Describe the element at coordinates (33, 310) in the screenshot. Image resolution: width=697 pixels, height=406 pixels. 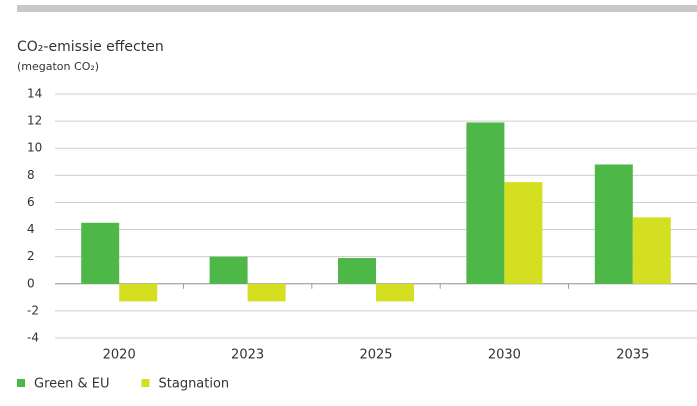
I see `y-tick-label: -2` at that location.